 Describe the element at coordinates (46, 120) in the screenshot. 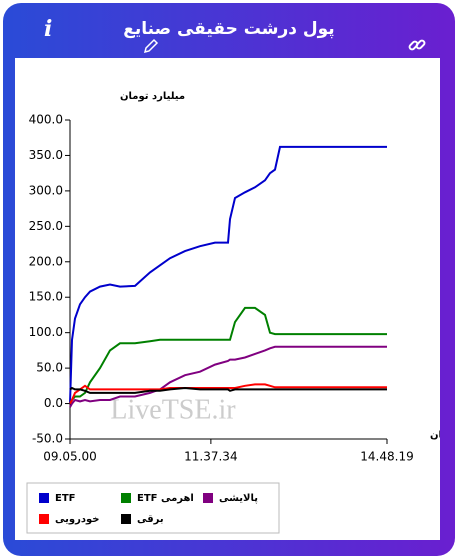

I see `y-tick-label: 400.0` at that location.